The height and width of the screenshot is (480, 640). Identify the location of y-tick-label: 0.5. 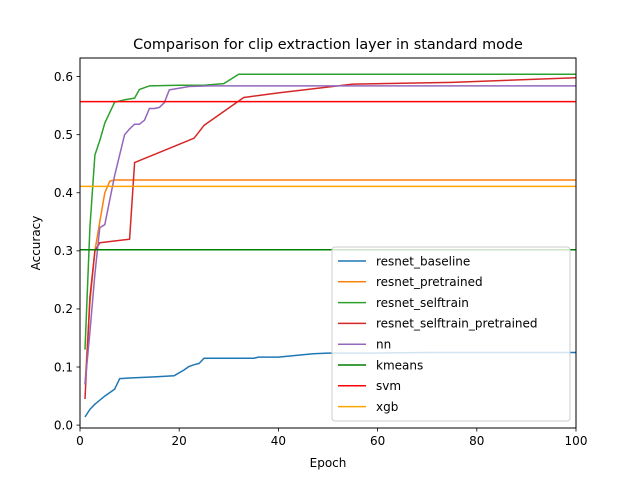
(63, 135).